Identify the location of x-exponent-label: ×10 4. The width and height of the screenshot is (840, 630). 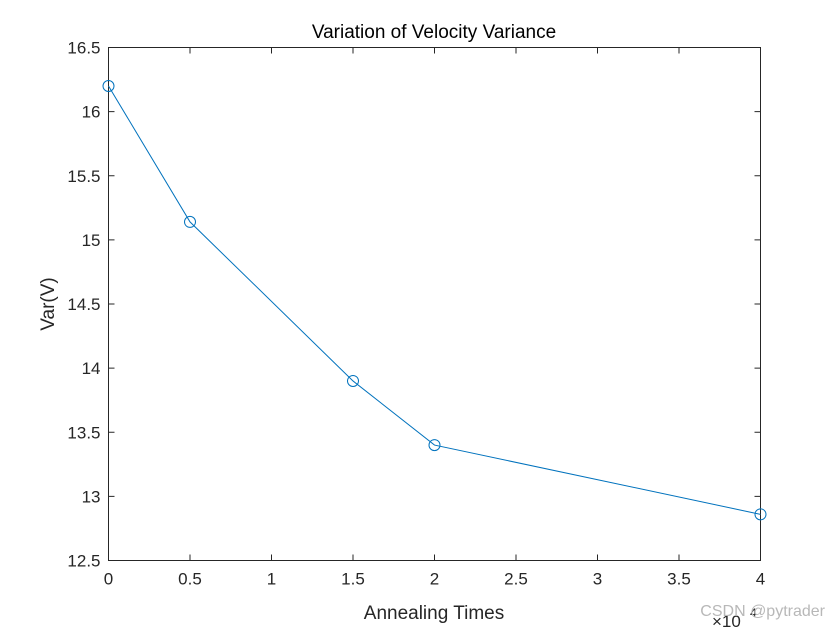
(734, 618).